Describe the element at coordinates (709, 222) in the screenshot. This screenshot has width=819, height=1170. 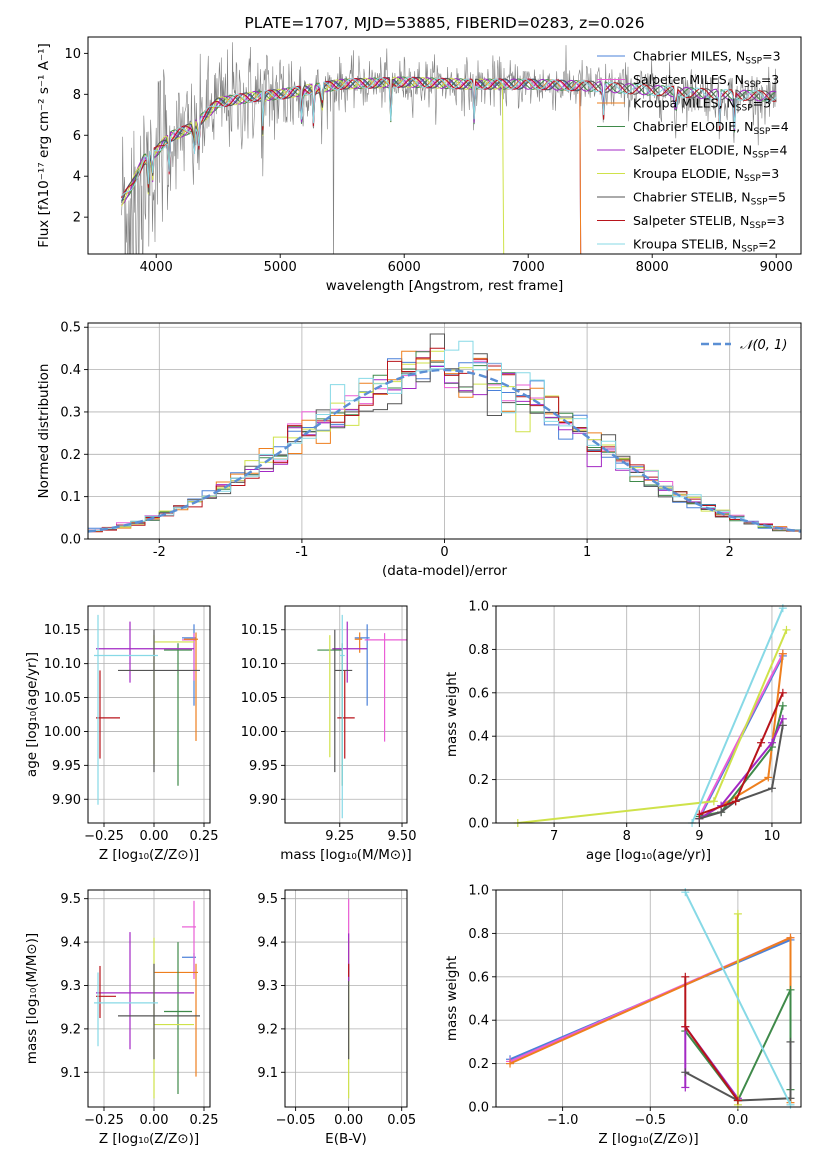
I see `legend-label: Salpeter STELIB, NSSP=3` at that location.